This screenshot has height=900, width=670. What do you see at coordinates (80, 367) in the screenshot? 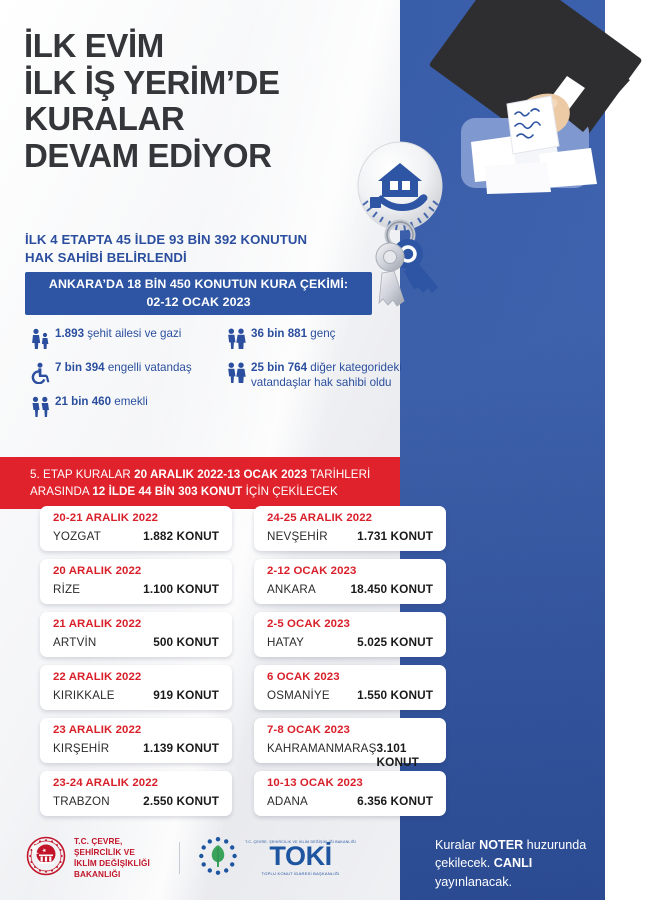
I see `stat-value: 7 bin 394` at bounding box center [80, 367].